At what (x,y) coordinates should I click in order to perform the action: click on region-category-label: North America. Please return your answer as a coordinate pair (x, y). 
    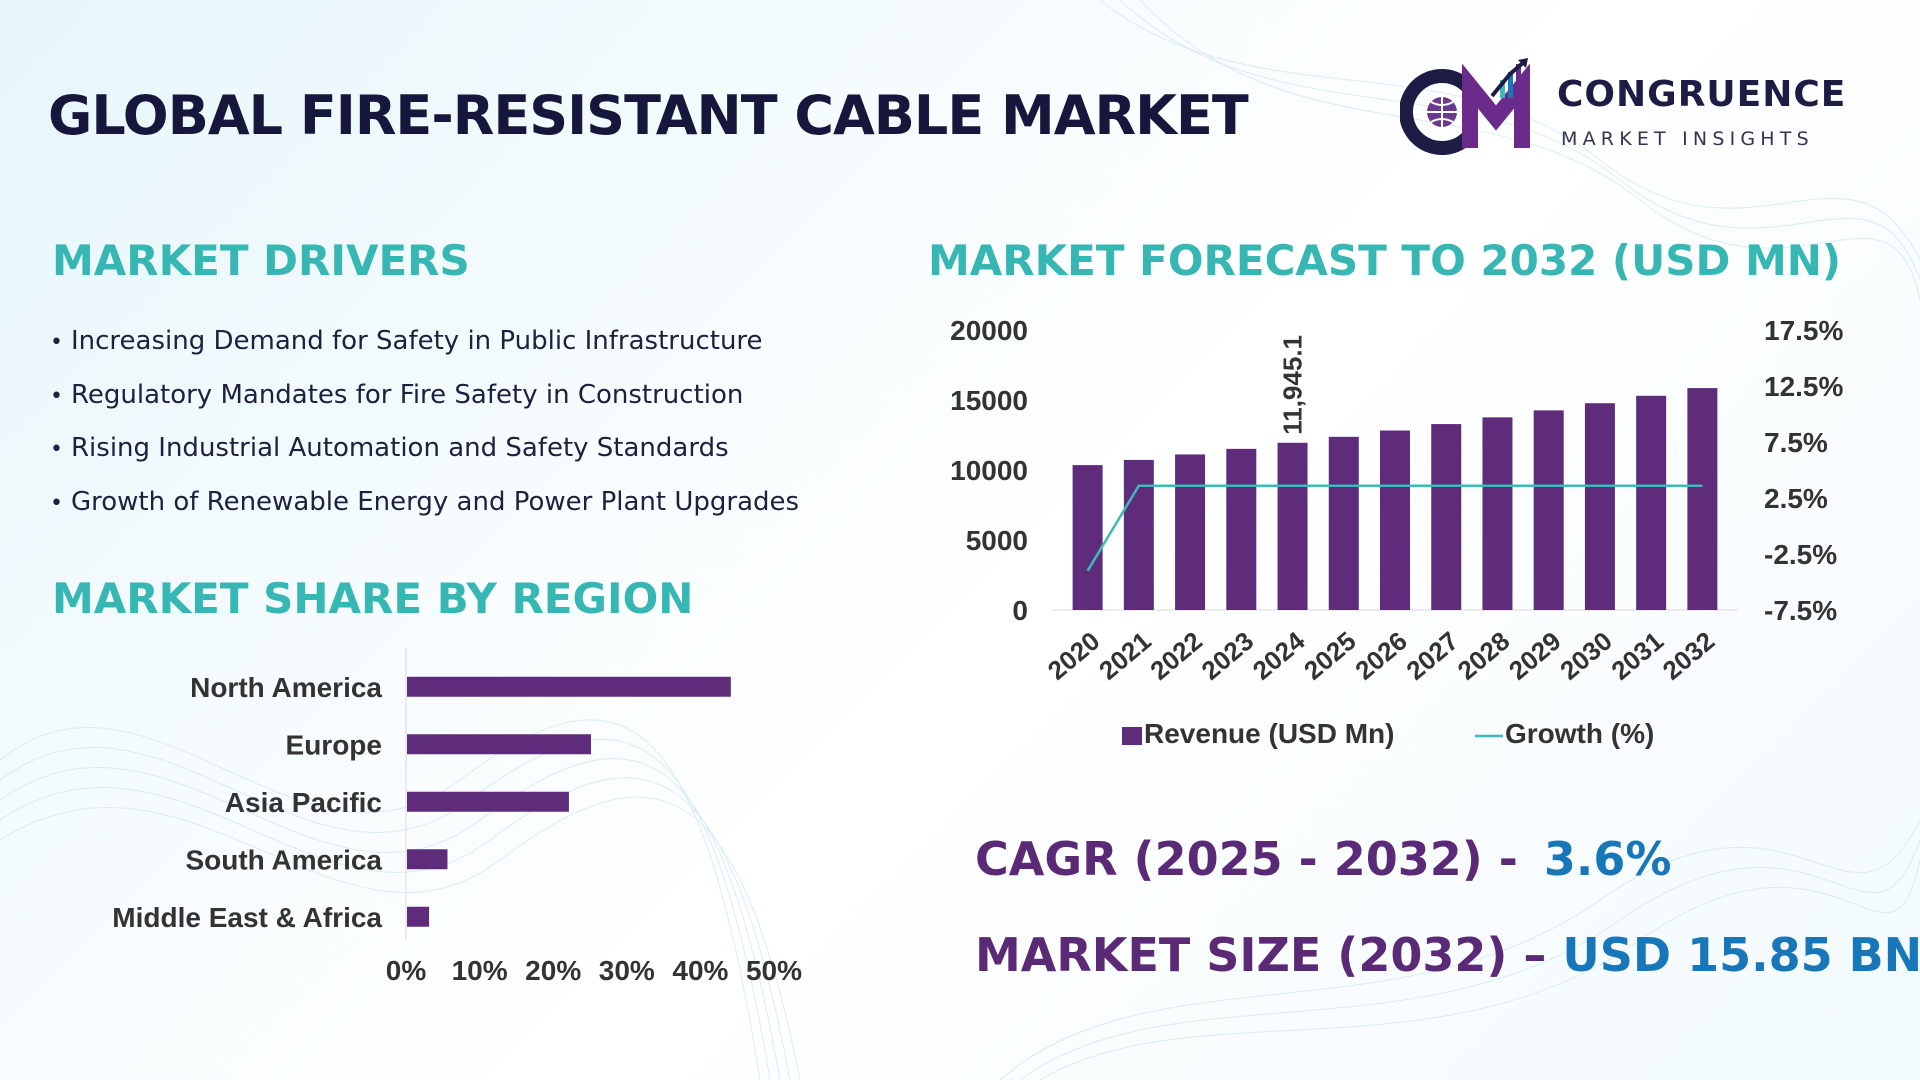
    Looking at the image, I should click on (286, 687).